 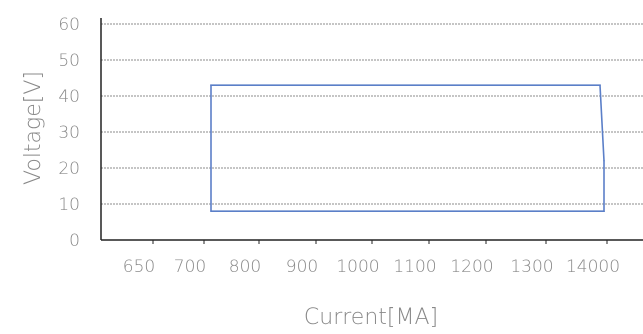 I want to click on x-tick-label-1100: 1100, so click(x=414, y=267).